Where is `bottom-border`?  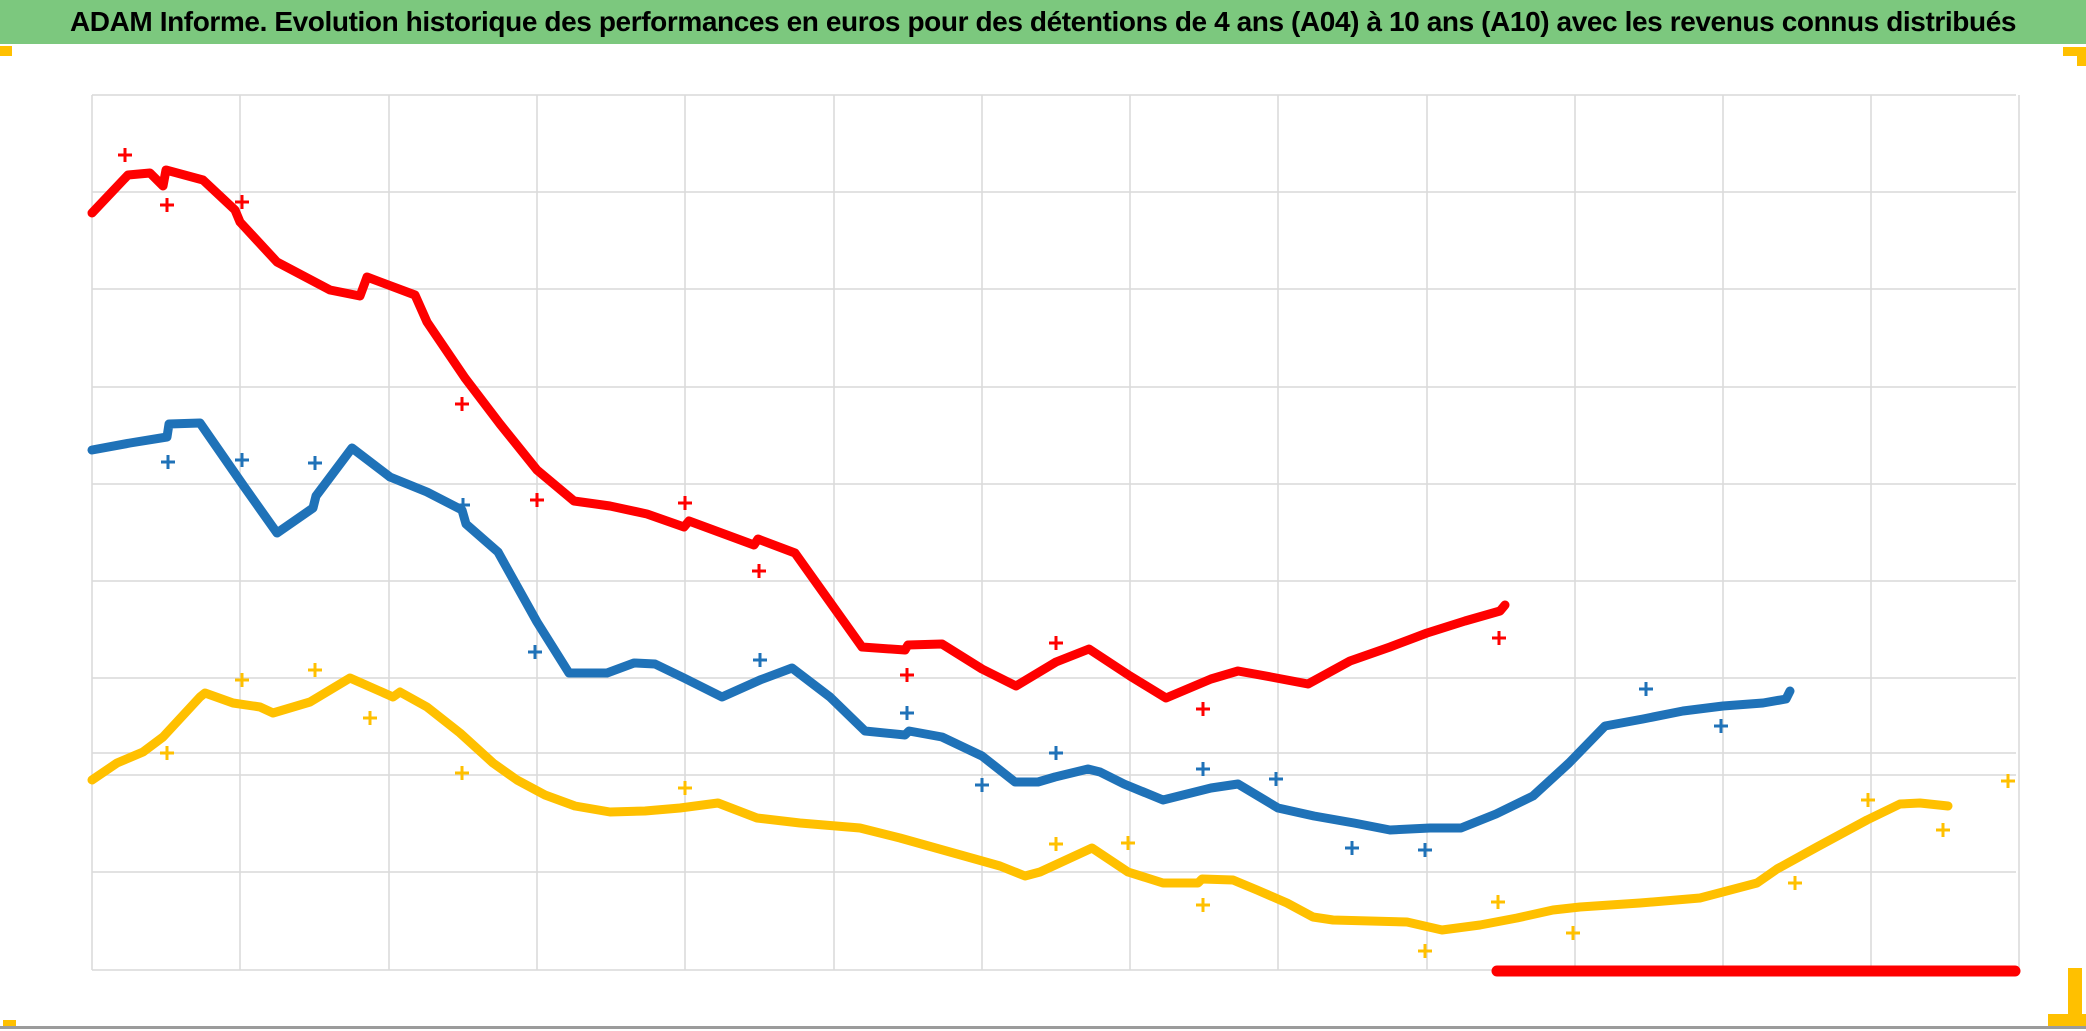
bottom-border is located at coordinates (1043, 1027).